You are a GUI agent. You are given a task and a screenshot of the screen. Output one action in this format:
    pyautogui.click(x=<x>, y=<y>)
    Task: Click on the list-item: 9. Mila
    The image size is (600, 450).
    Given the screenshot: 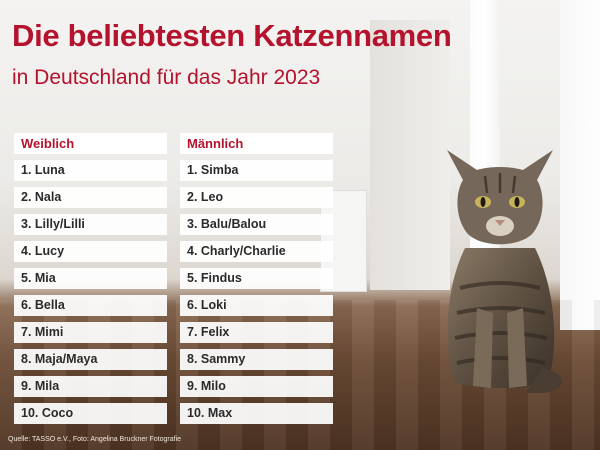 What is the action you would take?
    pyautogui.click(x=90, y=386)
    